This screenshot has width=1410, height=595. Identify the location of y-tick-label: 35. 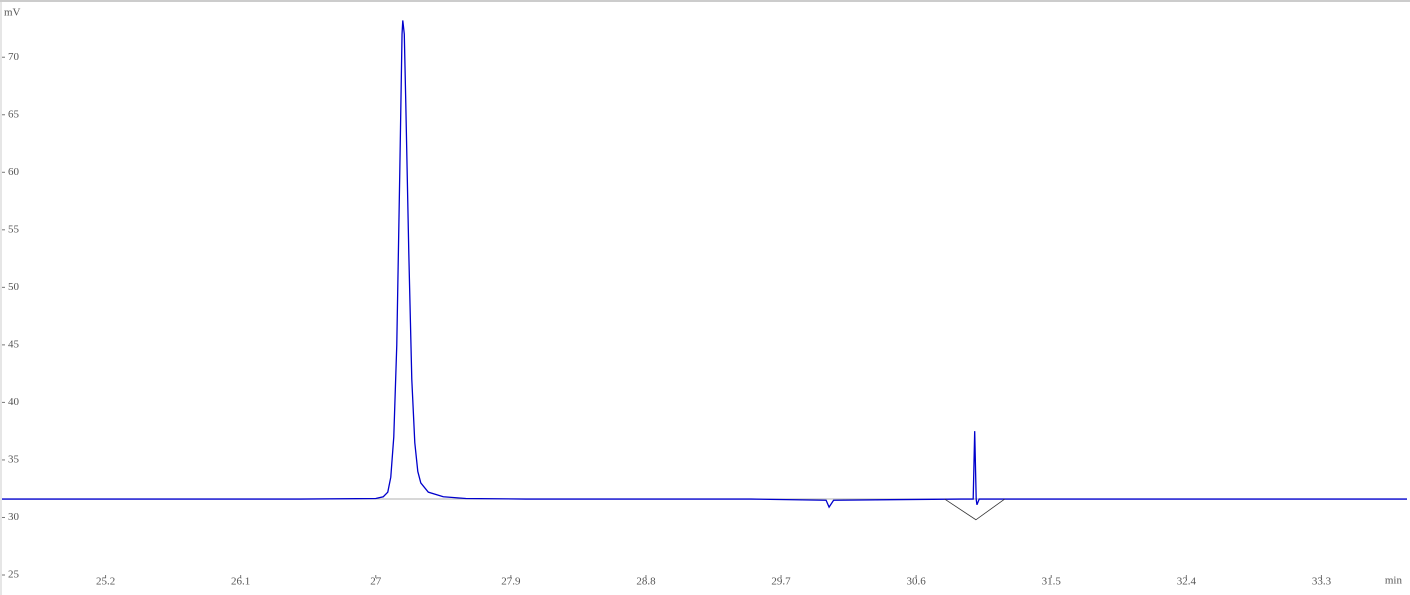
(14, 459).